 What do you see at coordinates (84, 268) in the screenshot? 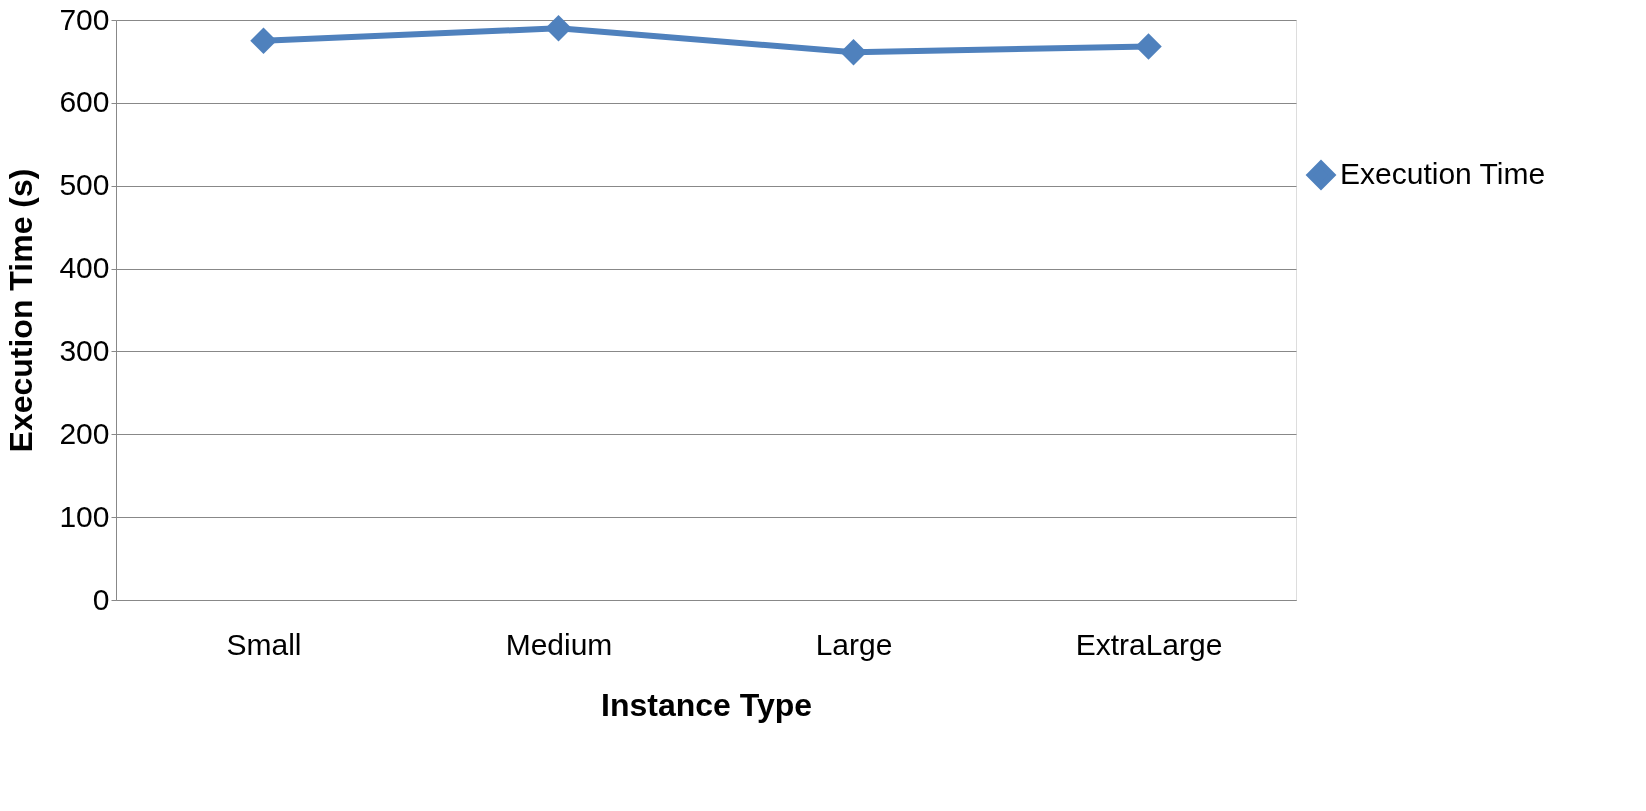
I see `y-tick-label: 400` at bounding box center [84, 268].